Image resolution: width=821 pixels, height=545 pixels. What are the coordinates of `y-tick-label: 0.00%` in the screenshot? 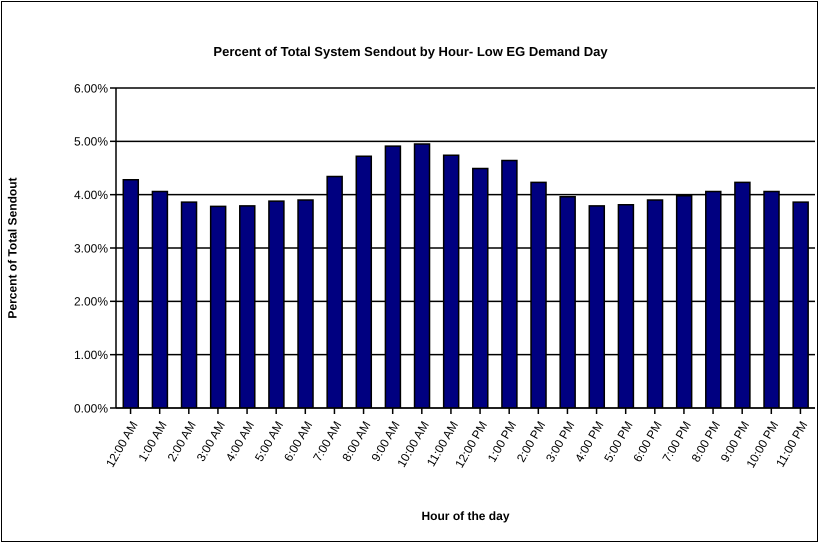 It's located at (91, 408).